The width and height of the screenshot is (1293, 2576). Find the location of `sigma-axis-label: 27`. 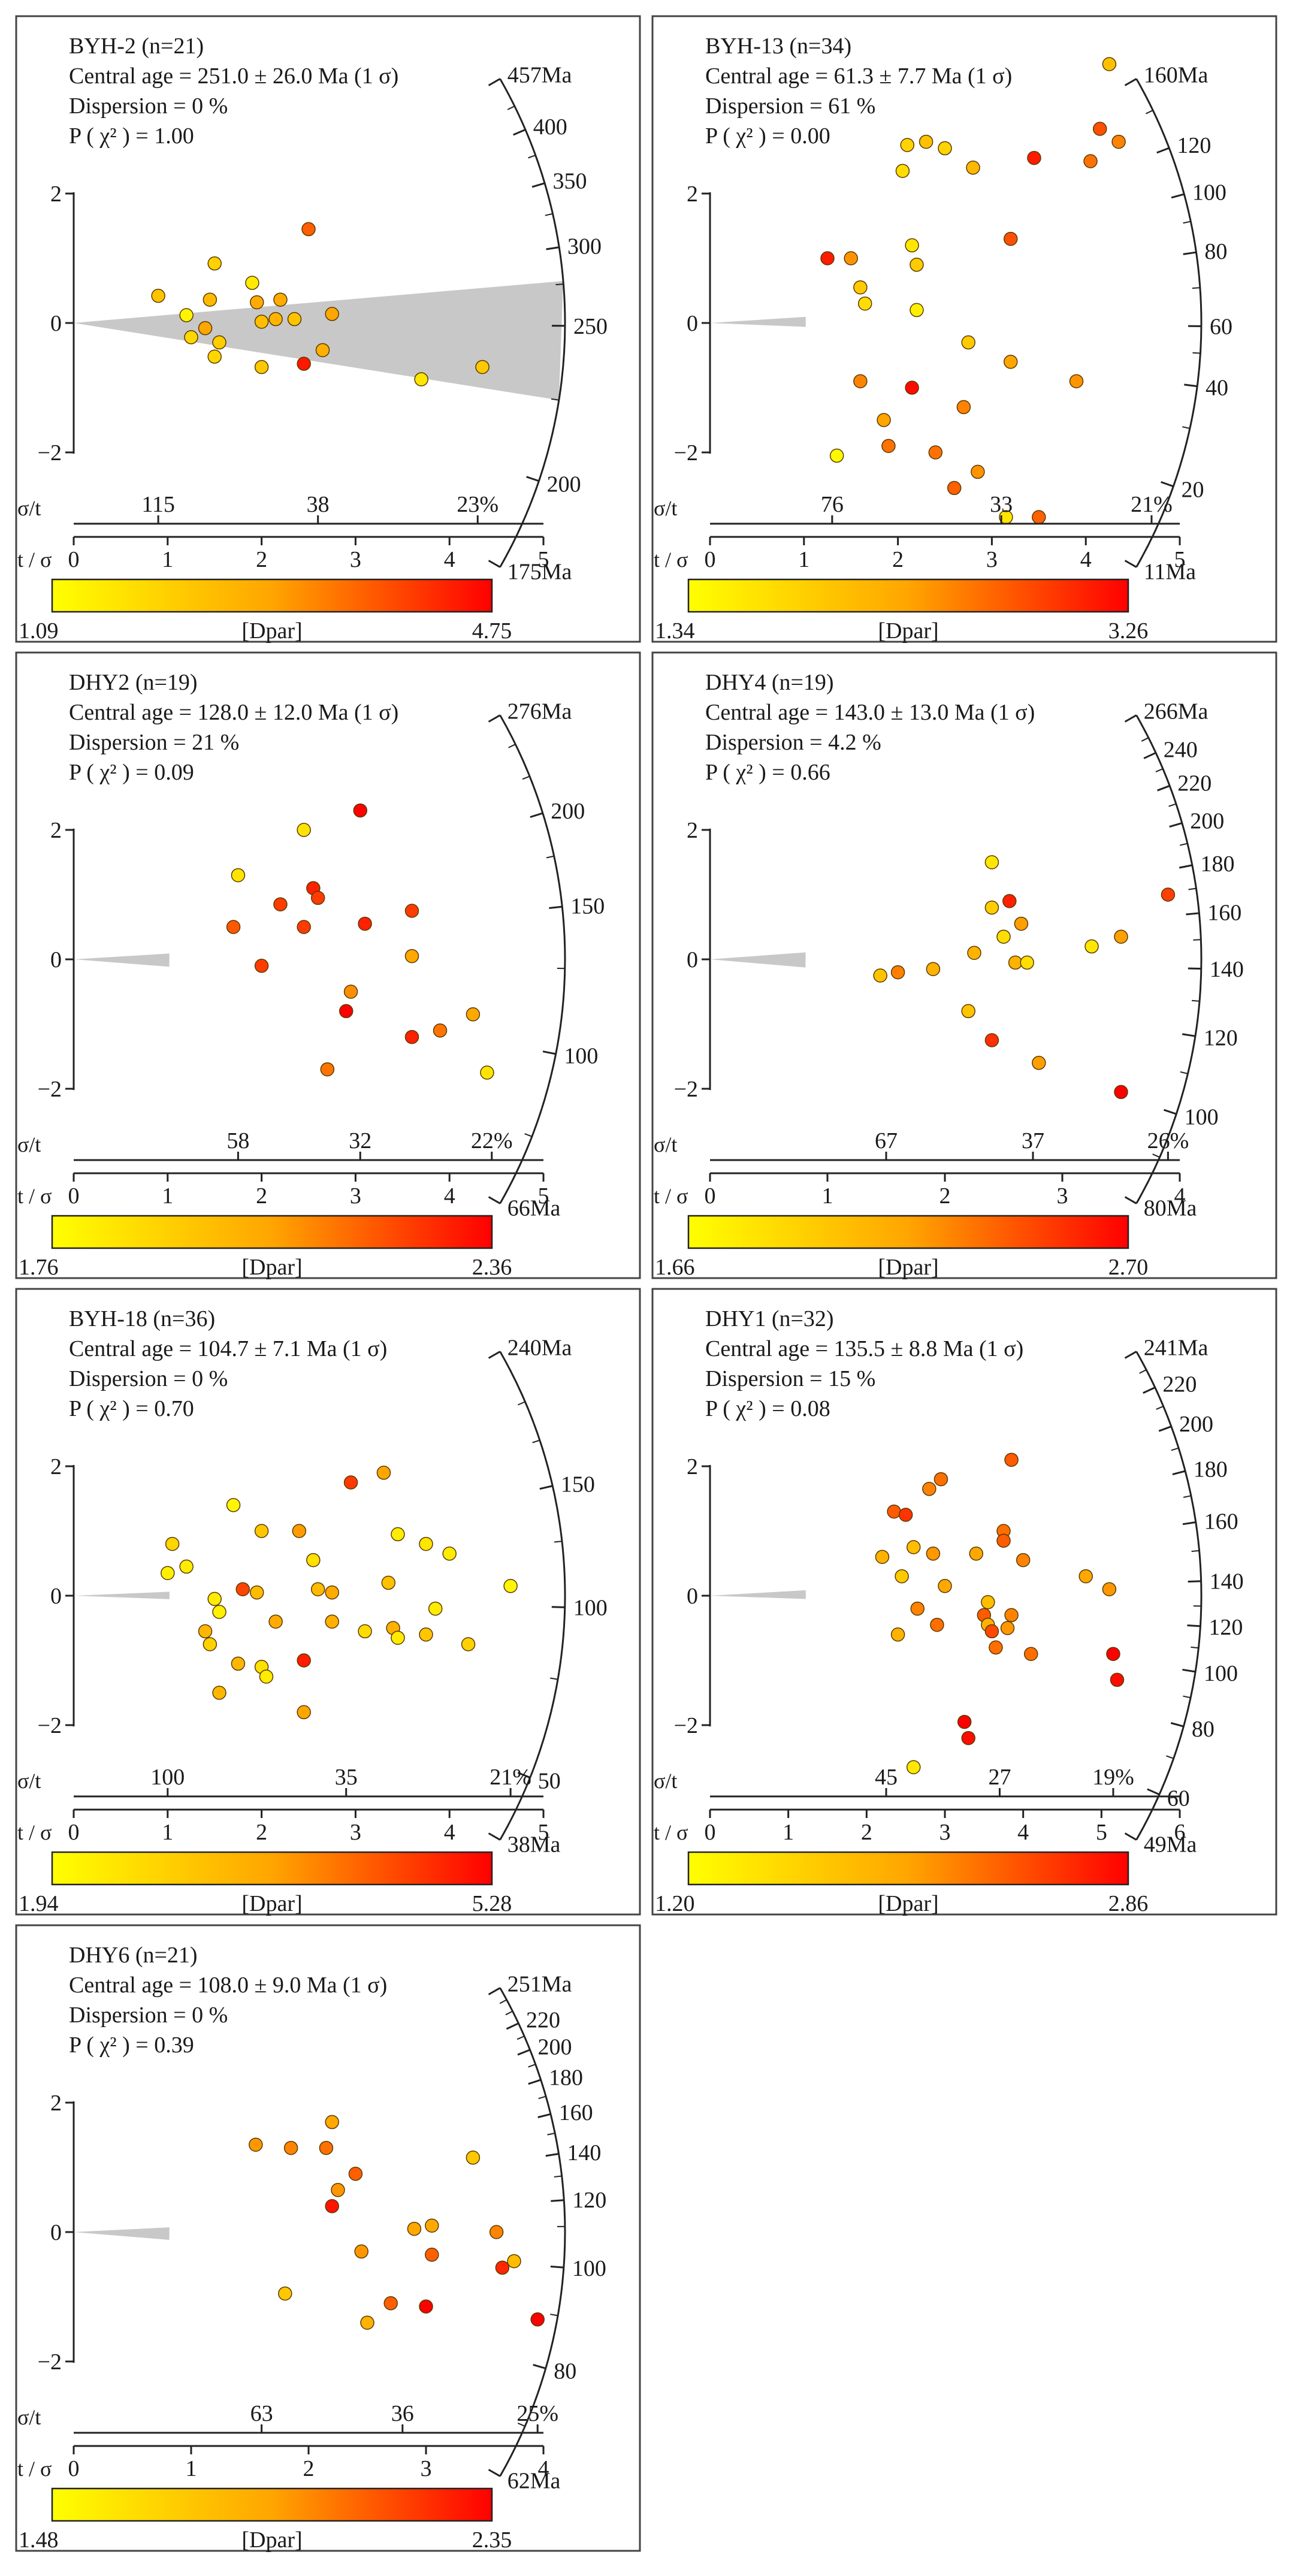

sigma-axis-label: 27 is located at coordinates (999, 1778).